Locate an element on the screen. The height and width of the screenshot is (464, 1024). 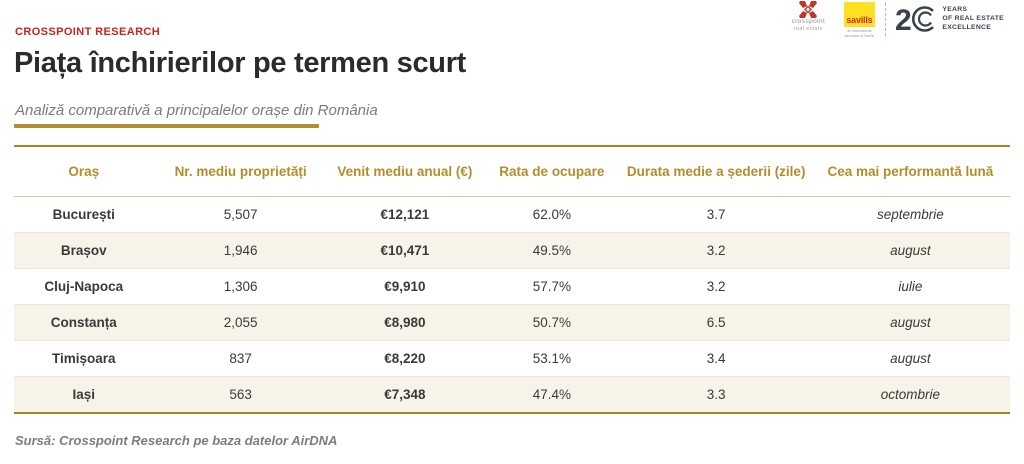
city-cell: București is located at coordinates (83, 214).